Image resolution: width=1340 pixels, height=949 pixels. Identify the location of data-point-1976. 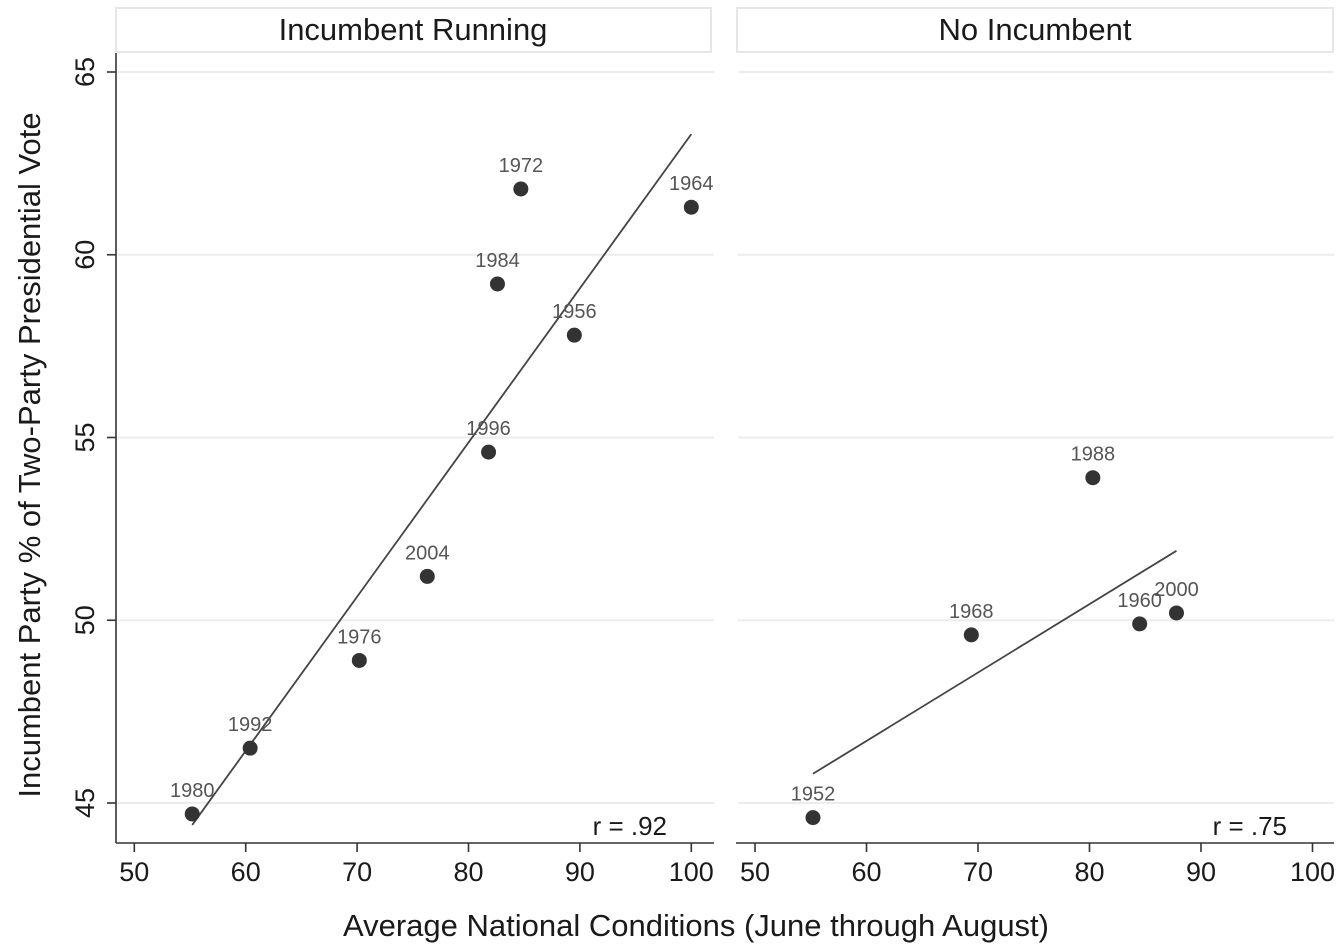
(359, 660).